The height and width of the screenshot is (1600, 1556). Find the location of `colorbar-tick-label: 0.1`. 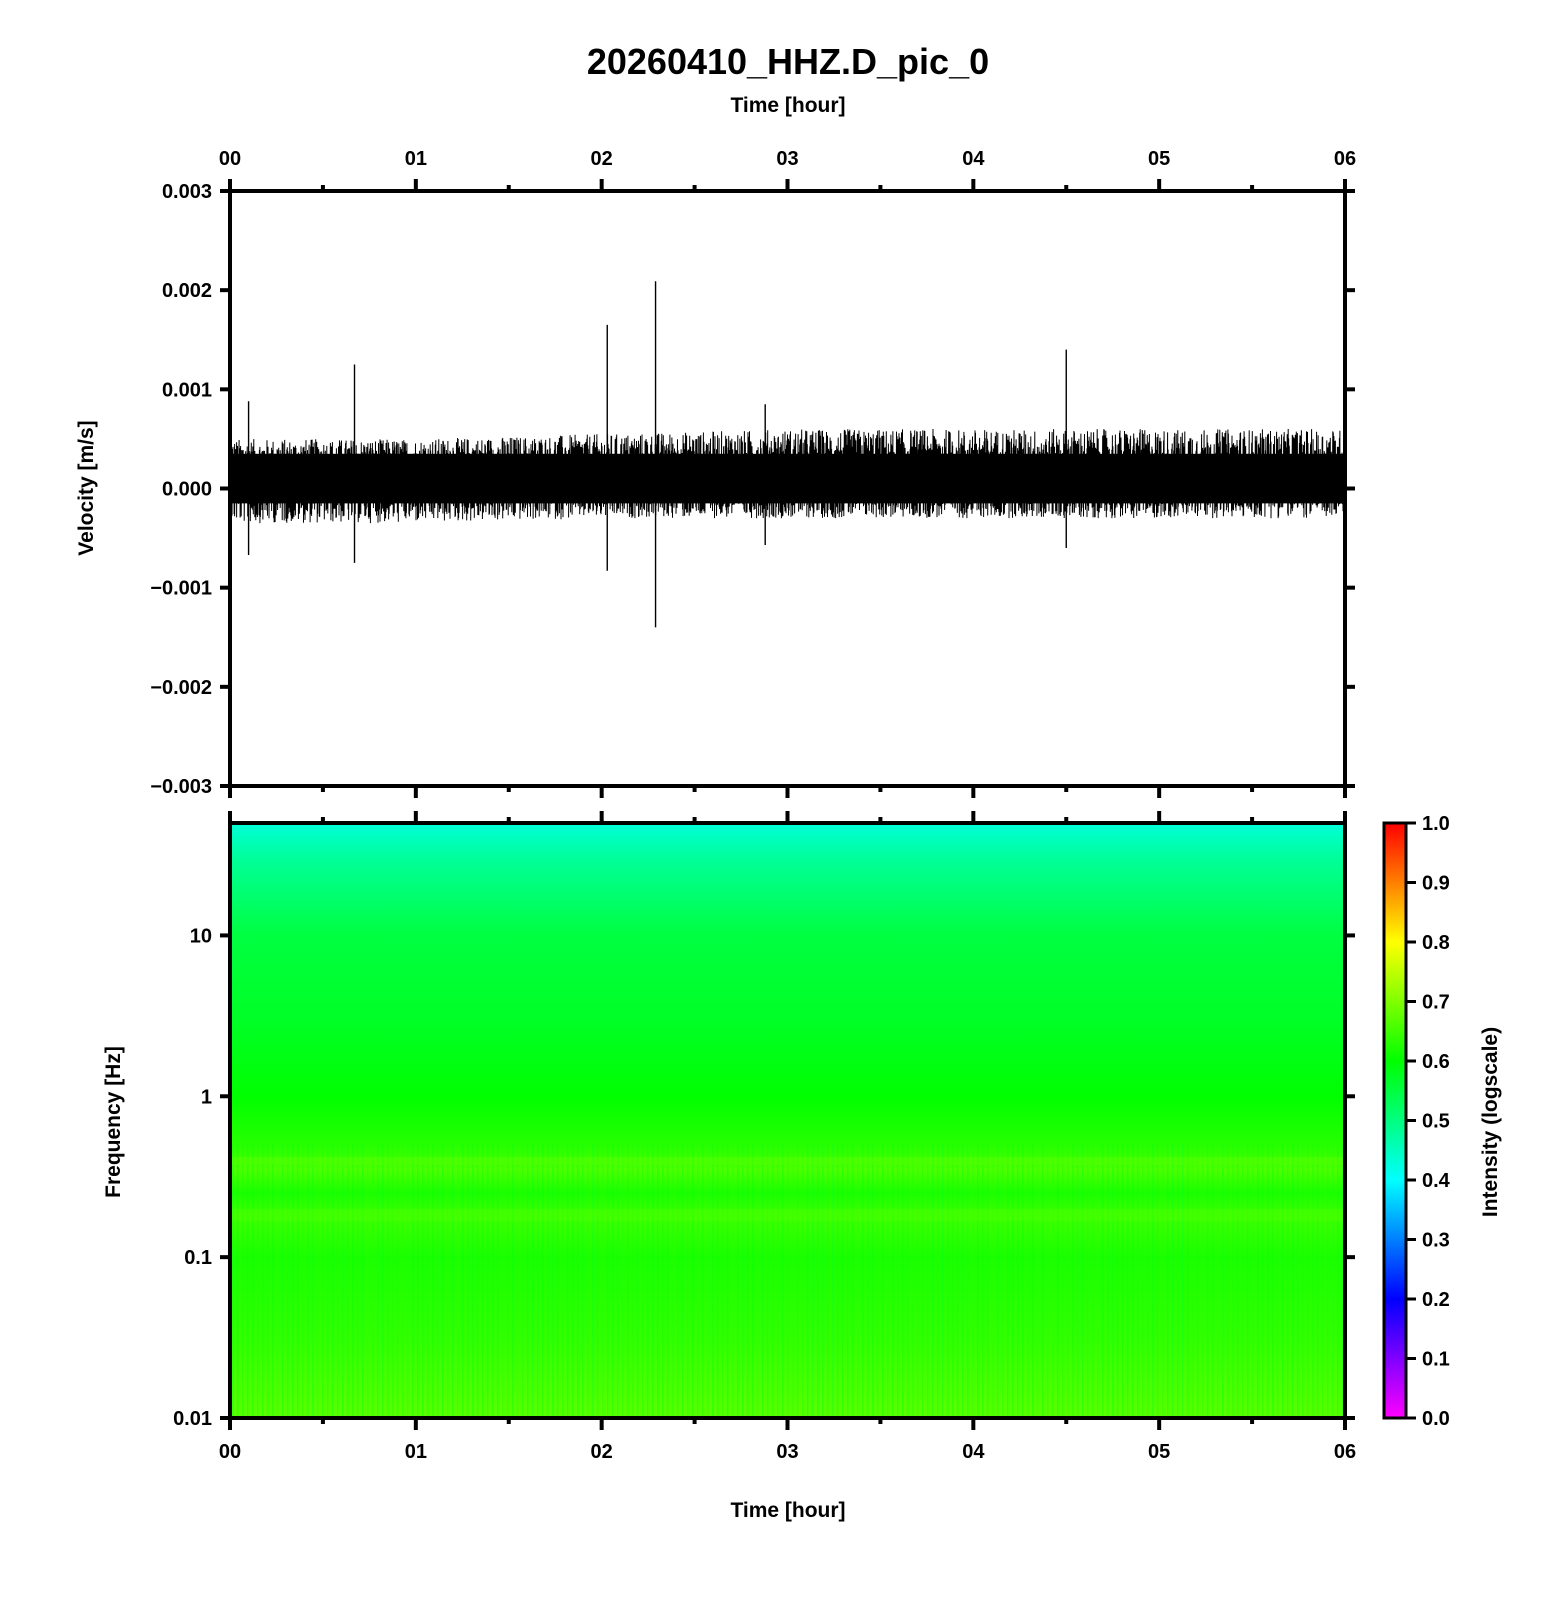

colorbar-tick-label: 0.1 is located at coordinates (1436, 1360).